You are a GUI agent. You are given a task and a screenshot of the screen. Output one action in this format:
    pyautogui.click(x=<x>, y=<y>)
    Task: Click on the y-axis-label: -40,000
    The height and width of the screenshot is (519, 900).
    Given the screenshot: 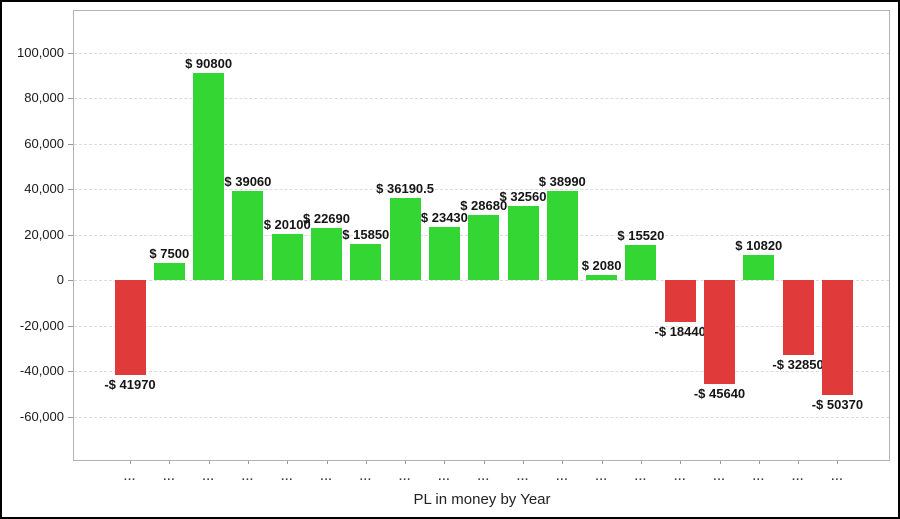 What is the action you would take?
    pyautogui.click(x=41, y=370)
    